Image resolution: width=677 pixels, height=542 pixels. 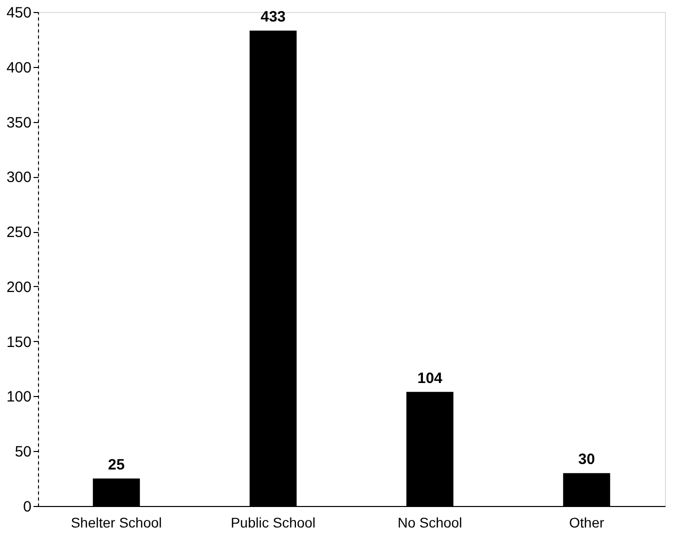 What do you see at coordinates (273, 17) in the screenshot?
I see `data-label: 433` at bounding box center [273, 17].